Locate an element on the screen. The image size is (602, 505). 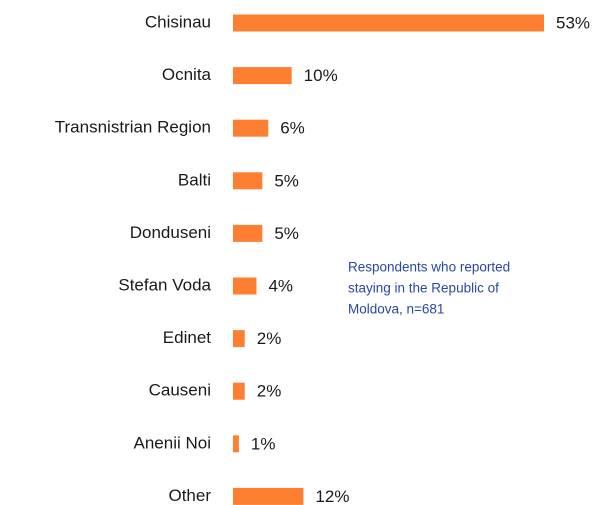
annotation: Moldova, n=681 is located at coordinates (396, 309).